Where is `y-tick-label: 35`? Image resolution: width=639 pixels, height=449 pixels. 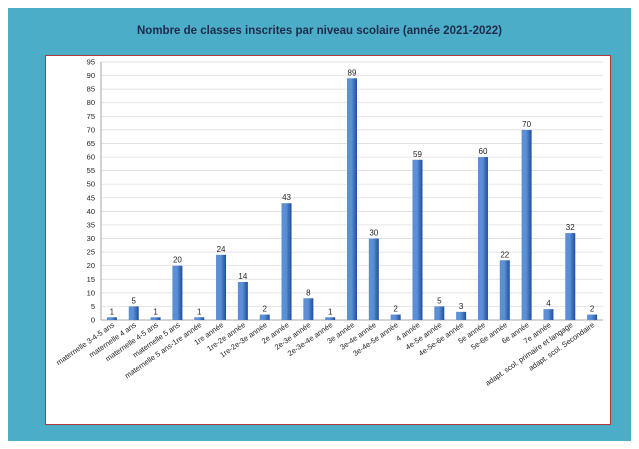
y-tick-label: 35 is located at coordinates (91, 224).